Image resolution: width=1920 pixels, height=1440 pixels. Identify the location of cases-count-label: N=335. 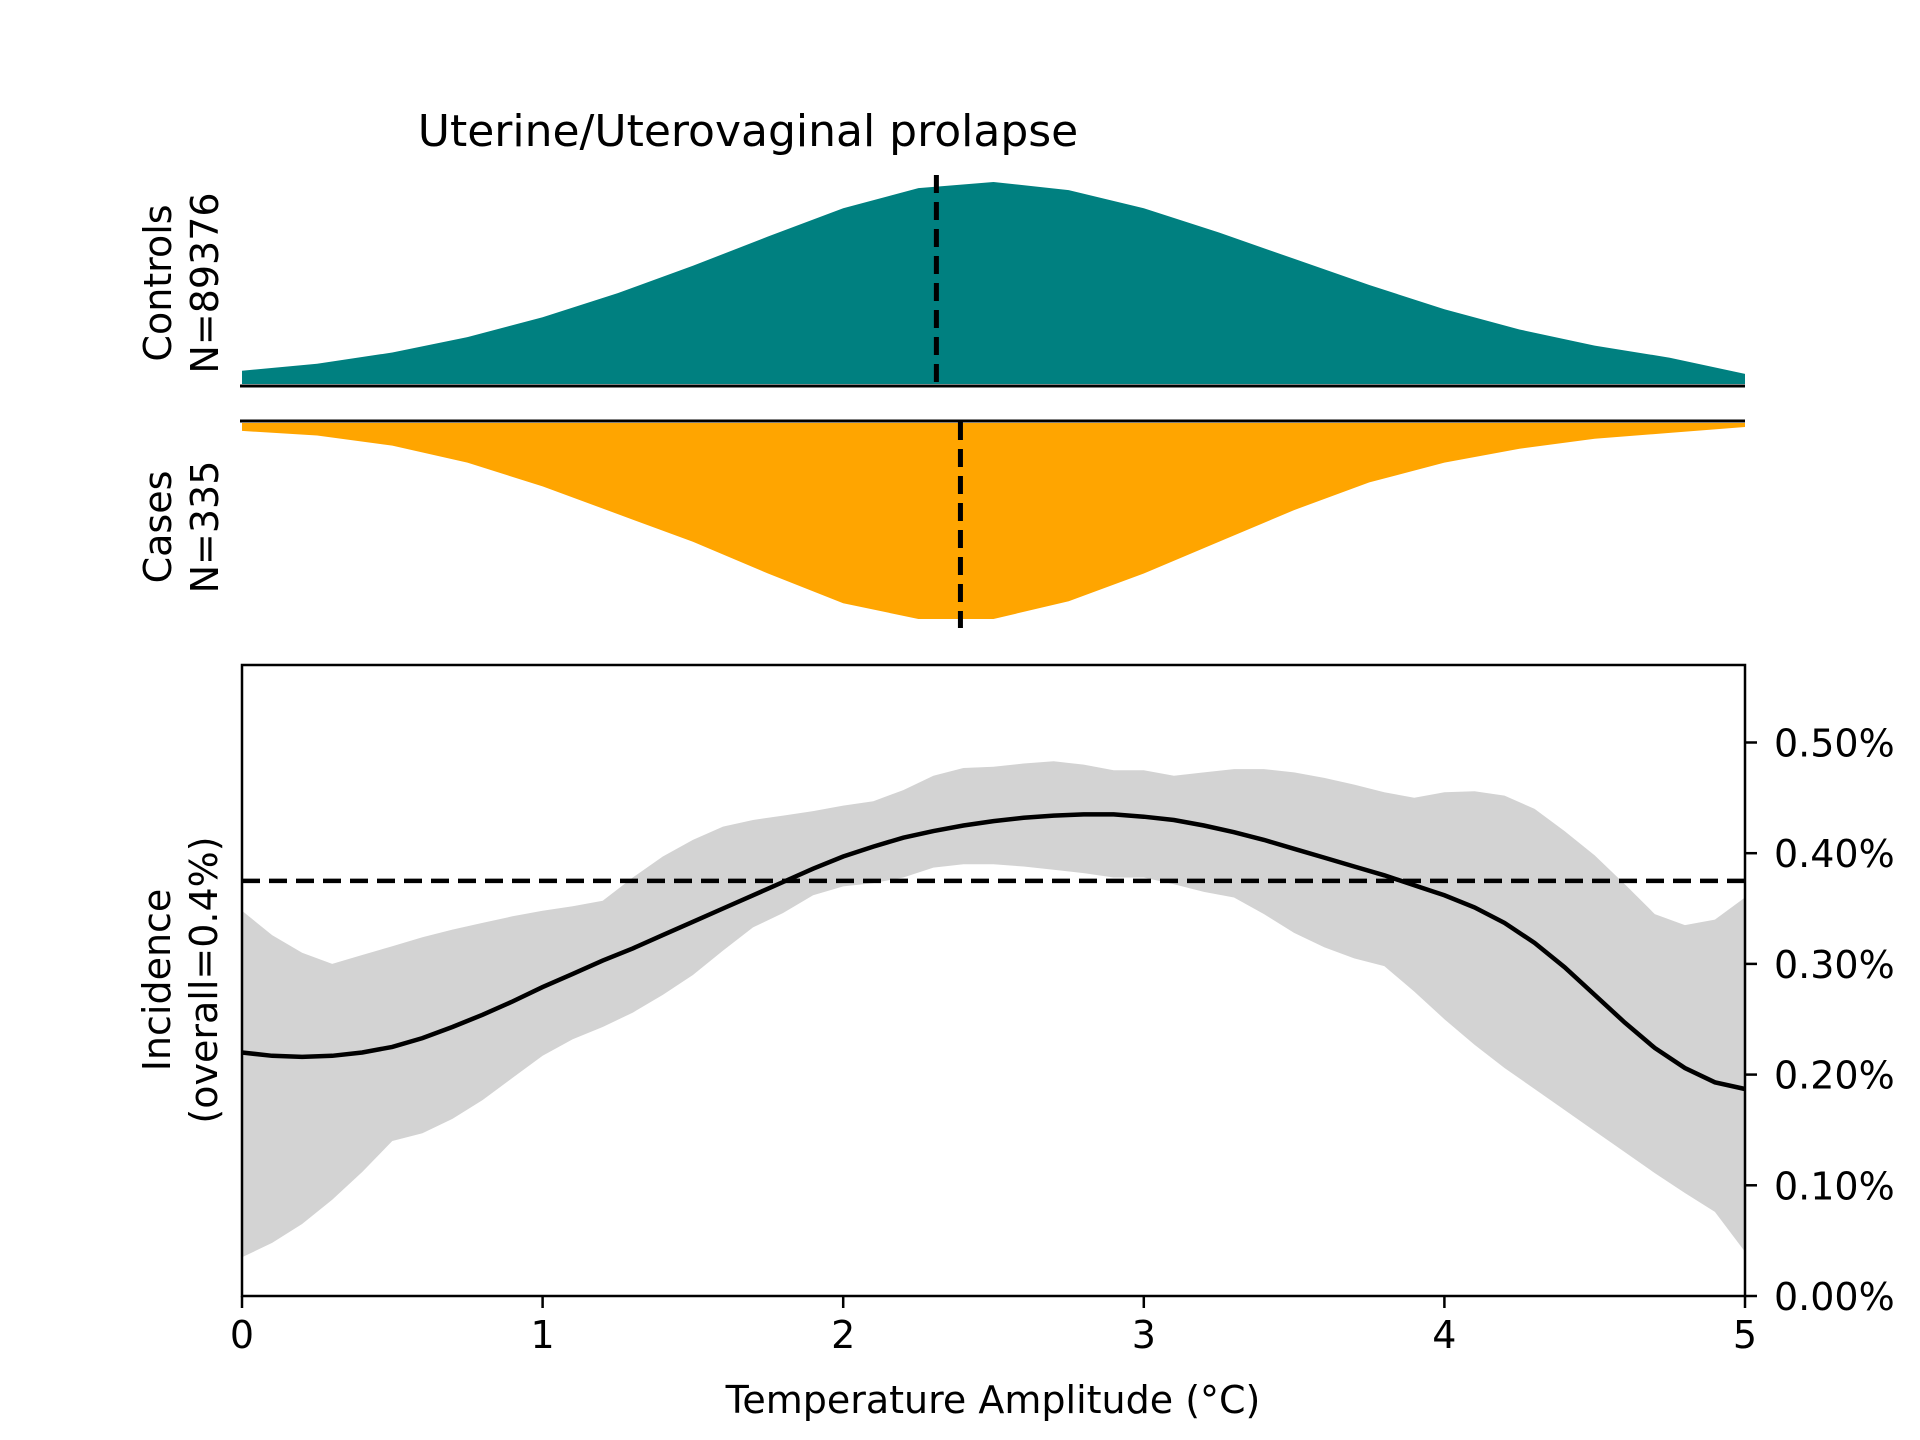
(205, 527).